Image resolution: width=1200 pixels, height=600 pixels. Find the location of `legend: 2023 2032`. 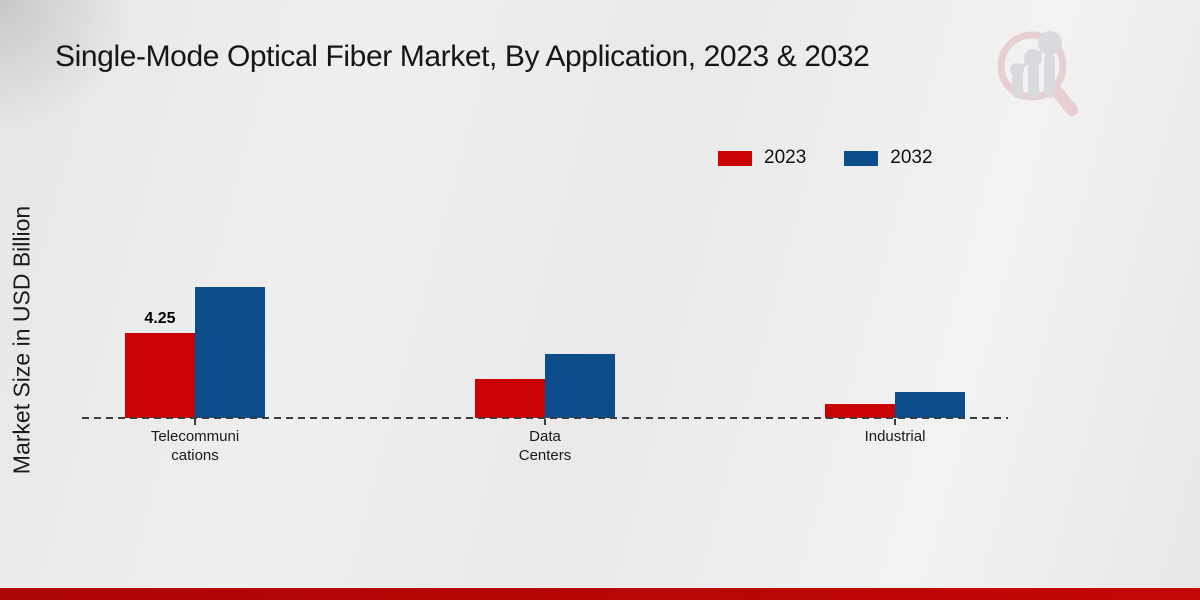

legend: 2023 2032 is located at coordinates (825, 158).